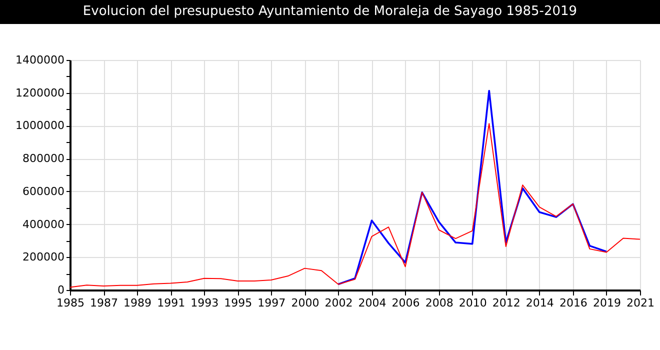 The image size is (660, 350). Describe the element at coordinates (61, 290) in the screenshot. I see `y-tick-label: 0` at that location.